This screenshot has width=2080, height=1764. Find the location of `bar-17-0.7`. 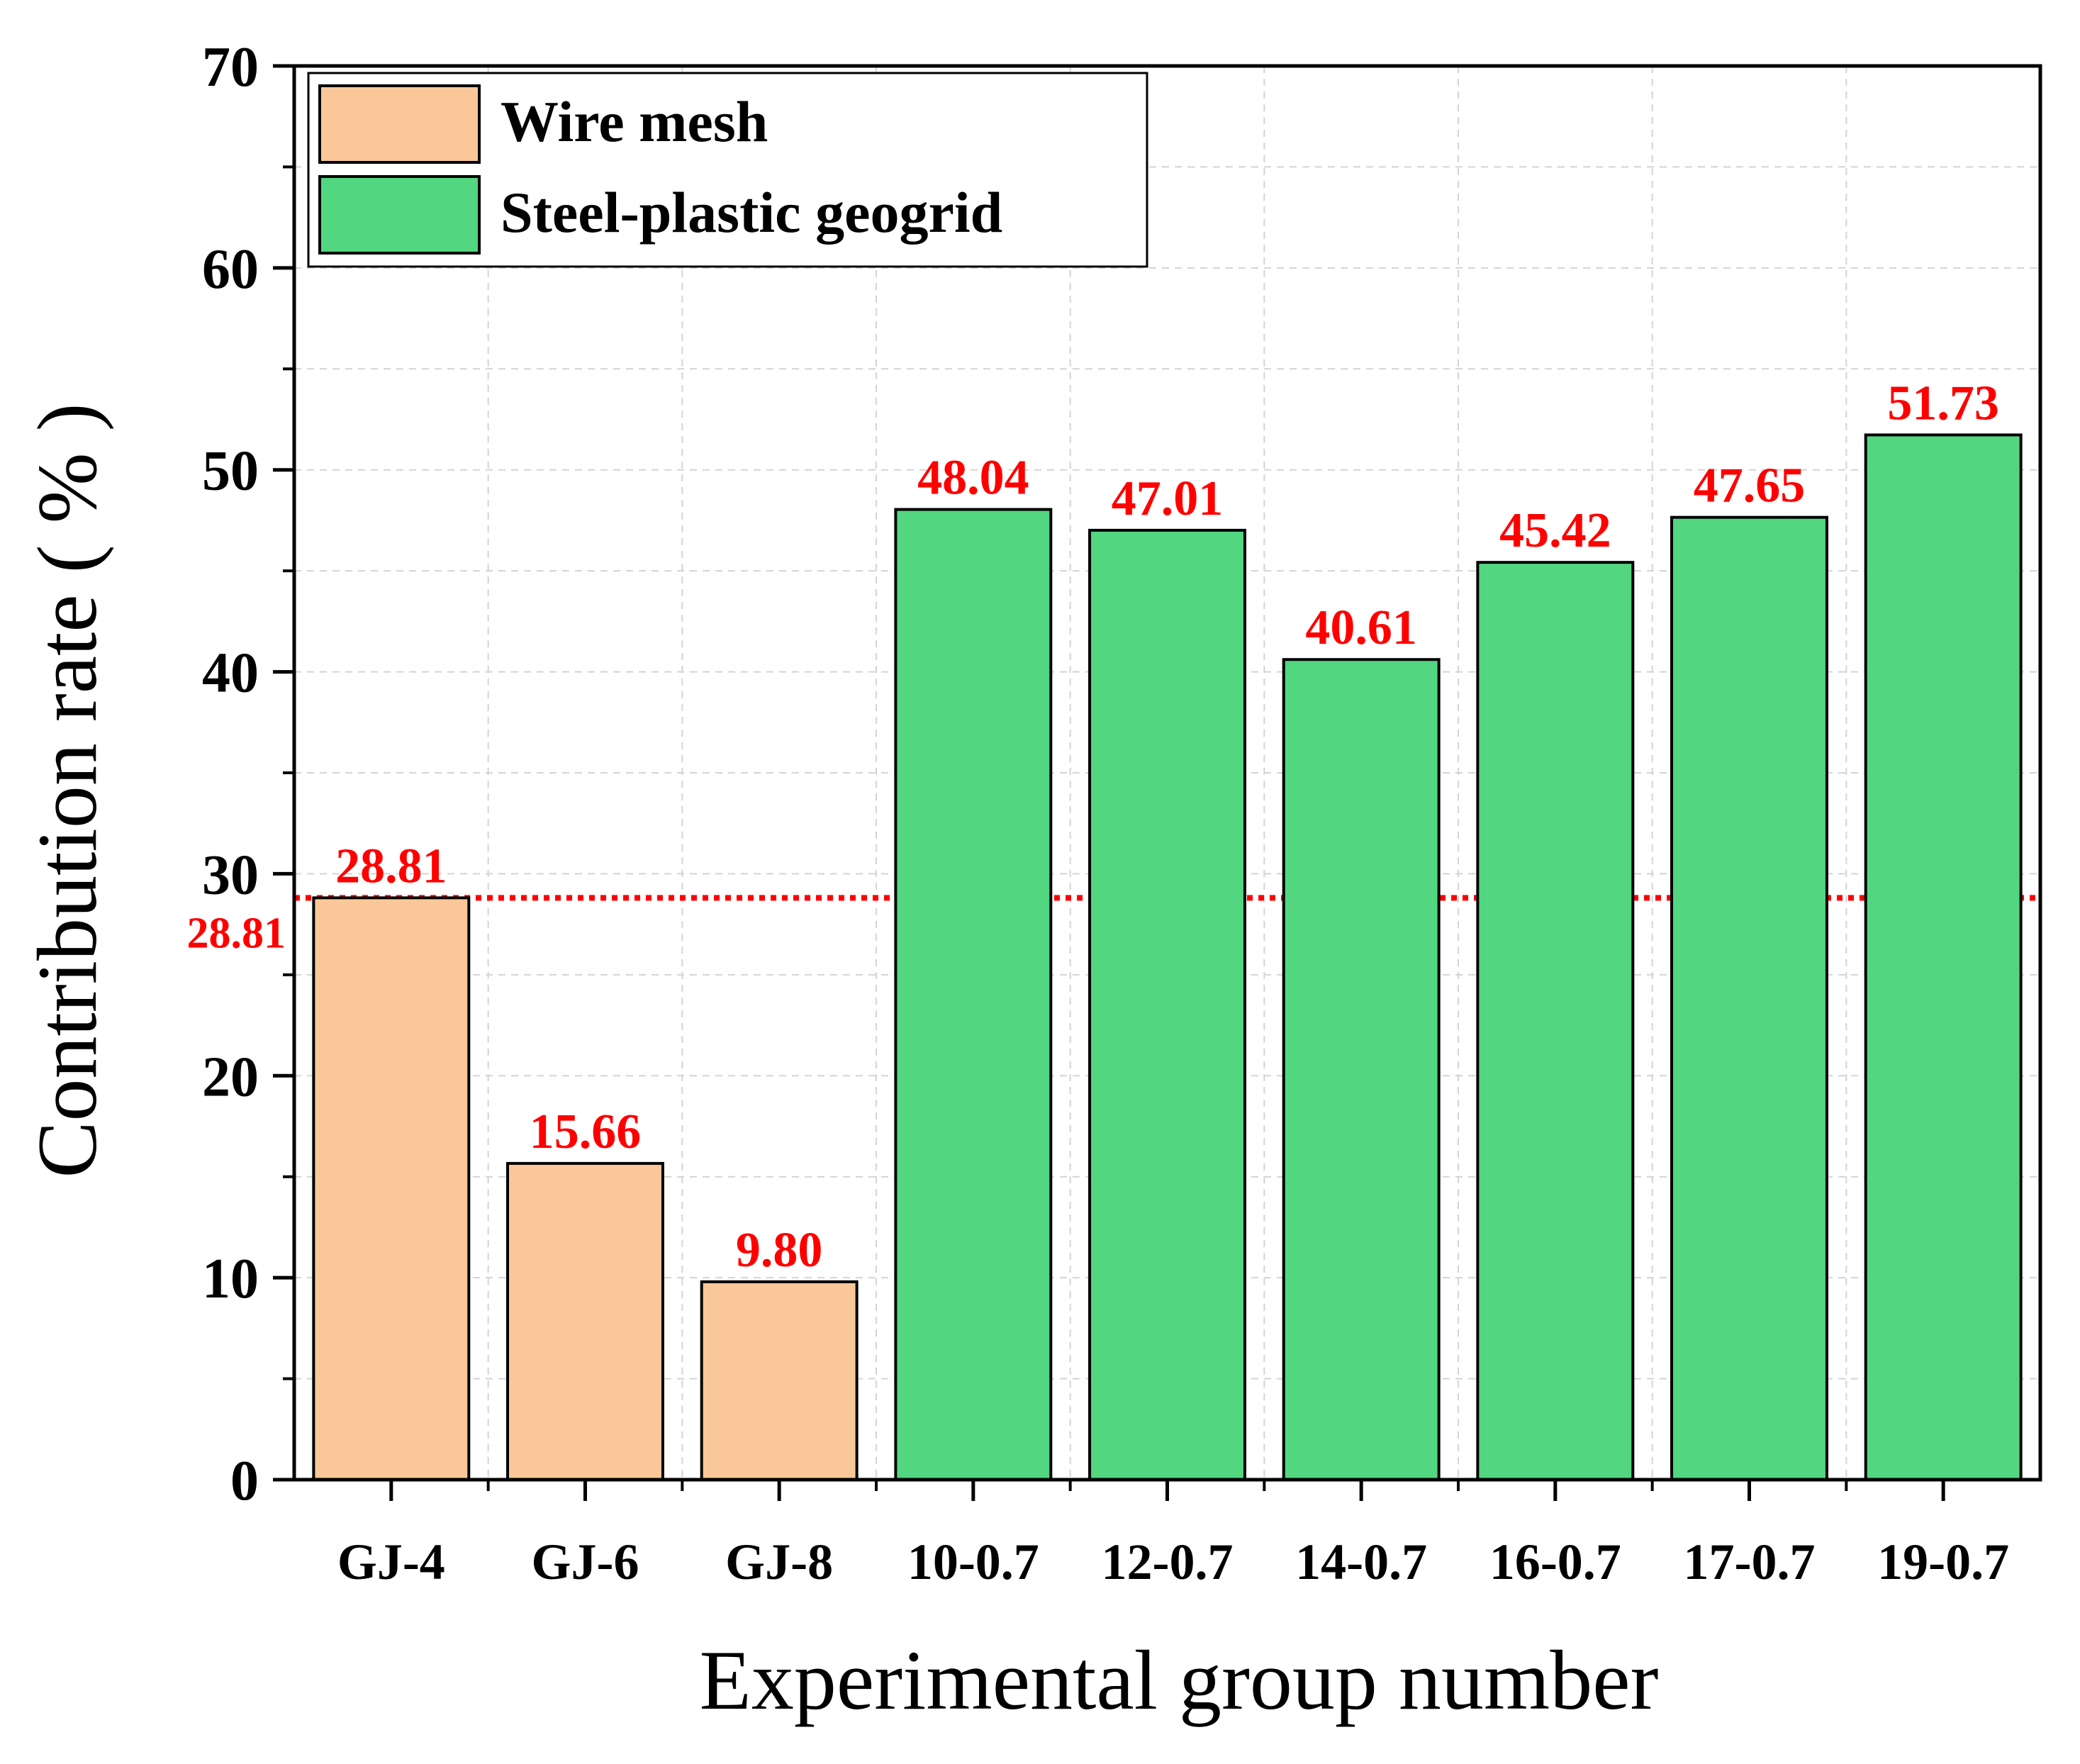

bar-17-0.7 is located at coordinates (1749, 998).